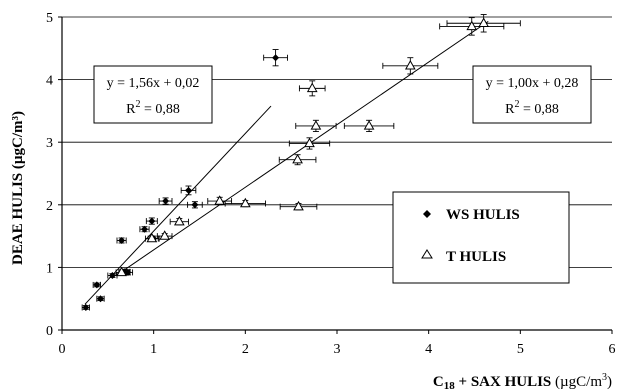  What do you see at coordinates (612, 349) in the screenshot?
I see `x-tick-label-6: 6` at bounding box center [612, 349].